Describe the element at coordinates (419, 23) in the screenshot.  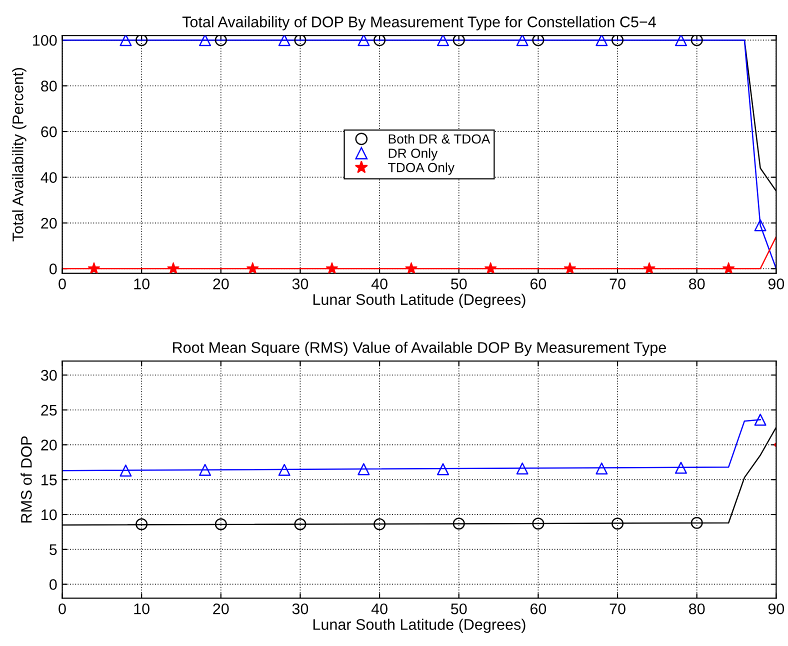
I see `chart-title: Total Availability of DOP By Measurement Type for Constellation C5−4` at that location.